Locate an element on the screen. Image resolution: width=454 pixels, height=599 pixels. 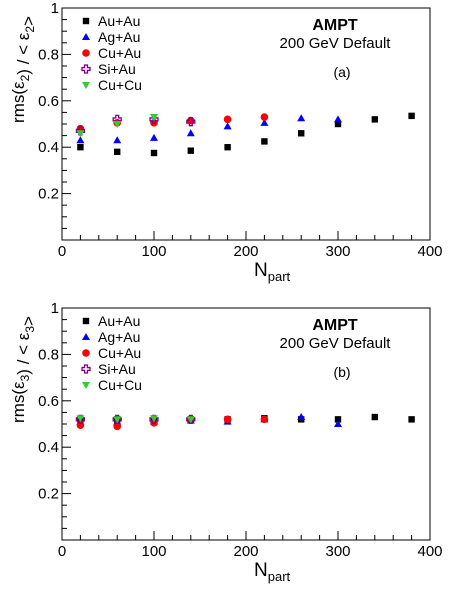
x-axis-label-text: N is located at coordinates (261, 270).